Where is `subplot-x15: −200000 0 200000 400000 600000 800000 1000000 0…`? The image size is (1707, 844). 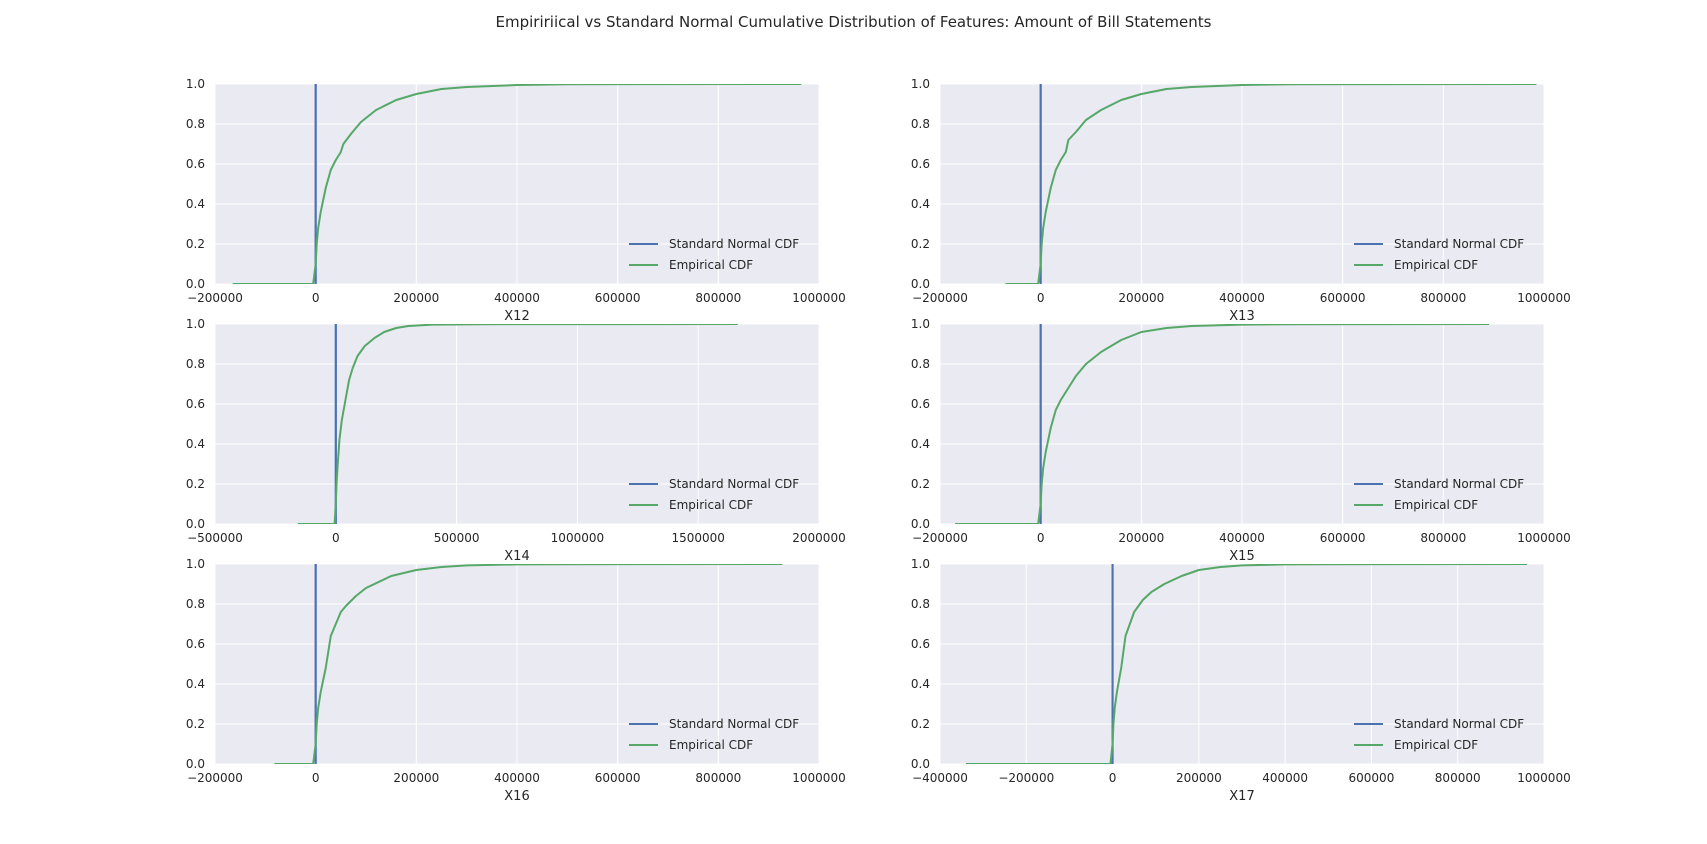 subplot-x15: −200000 0 200000 400000 600000 800000 1000000 0… is located at coordinates (1241, 440).